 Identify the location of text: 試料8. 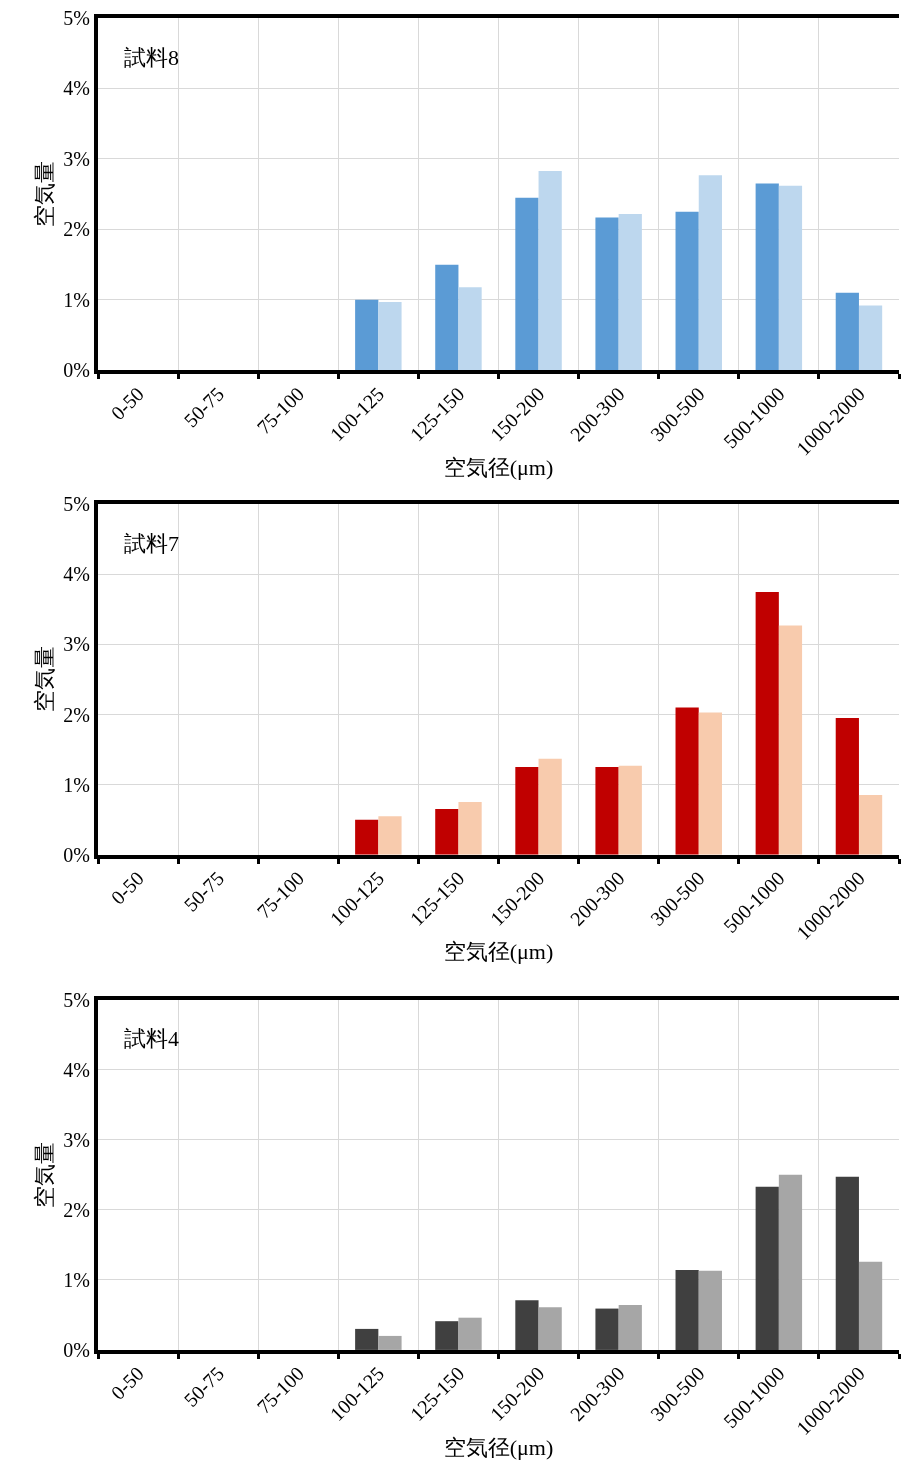
(151, 57).